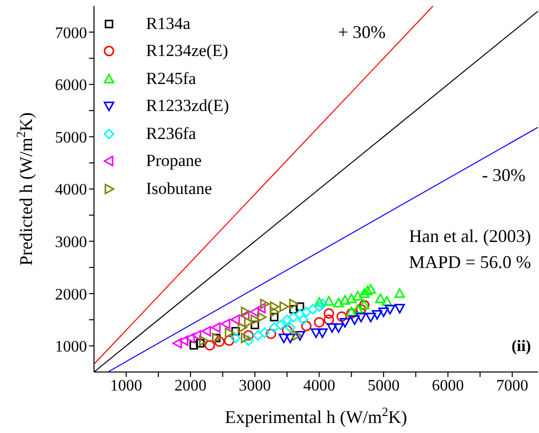  Describe the element at coordinates (71, 190) in the screenshot. I see `y-tick-label: 4000` at that location.